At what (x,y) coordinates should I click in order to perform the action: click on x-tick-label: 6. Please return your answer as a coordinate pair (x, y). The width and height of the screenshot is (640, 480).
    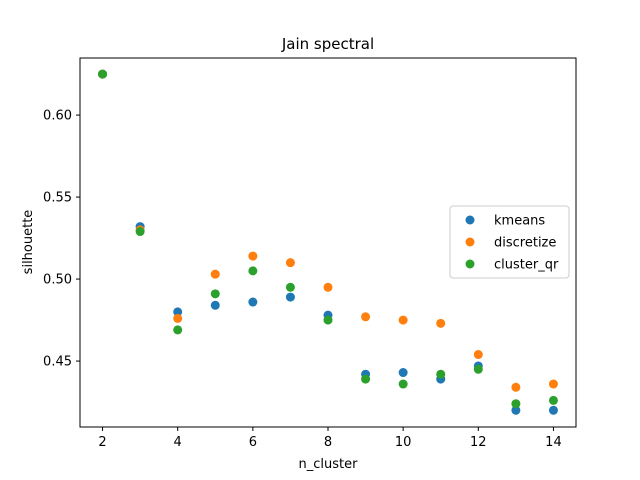
    Looking at the image, I should click on (253, 442).